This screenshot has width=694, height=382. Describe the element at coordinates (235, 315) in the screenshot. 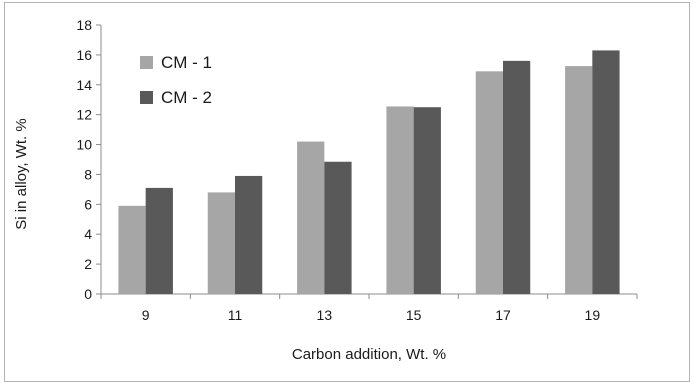

I see `x-tick-label: 11` at that location.